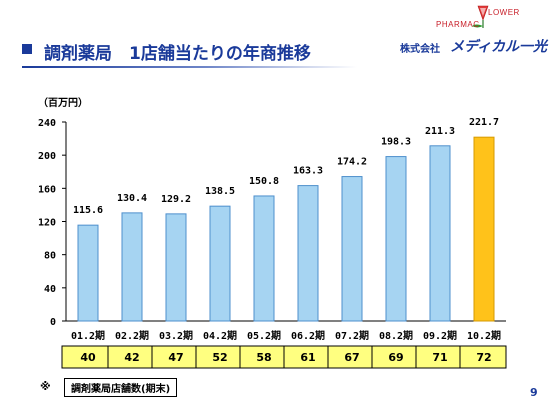 Image resolution: width=560 pixels, height=420 pixels. What do you see at coordinates (27, 49) in the screenshot?
I see `bullet-square-icon` at bounding box center [27, 49].